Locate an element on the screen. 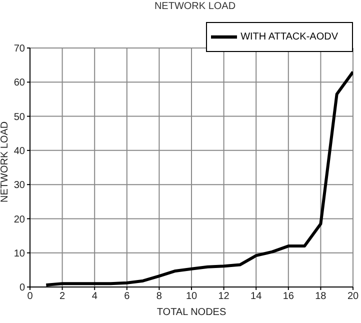 The image size is (361, 323). x-tick-label: 0 is located at coordinates (30, 296).